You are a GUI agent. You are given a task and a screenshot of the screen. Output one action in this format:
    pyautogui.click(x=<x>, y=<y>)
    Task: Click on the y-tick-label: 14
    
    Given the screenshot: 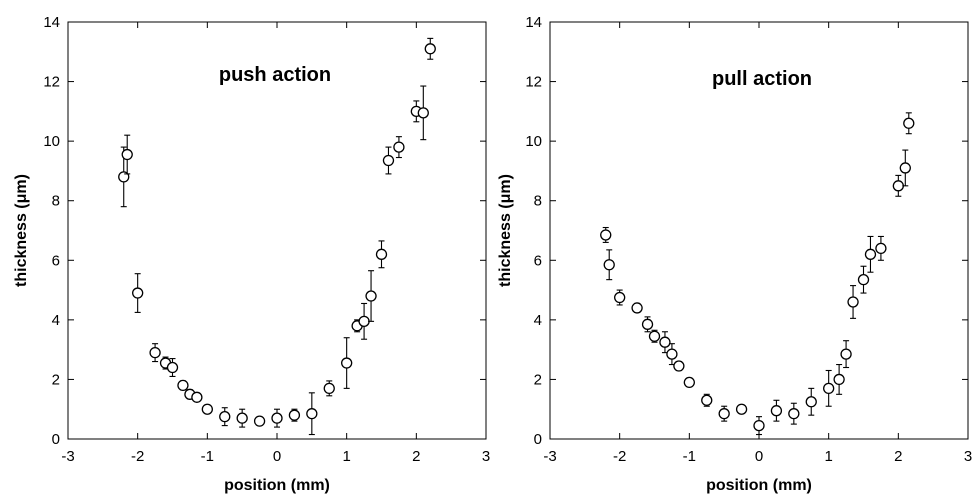 What is the action you would take?
    pyautogui.click(x=533, y=22)
    